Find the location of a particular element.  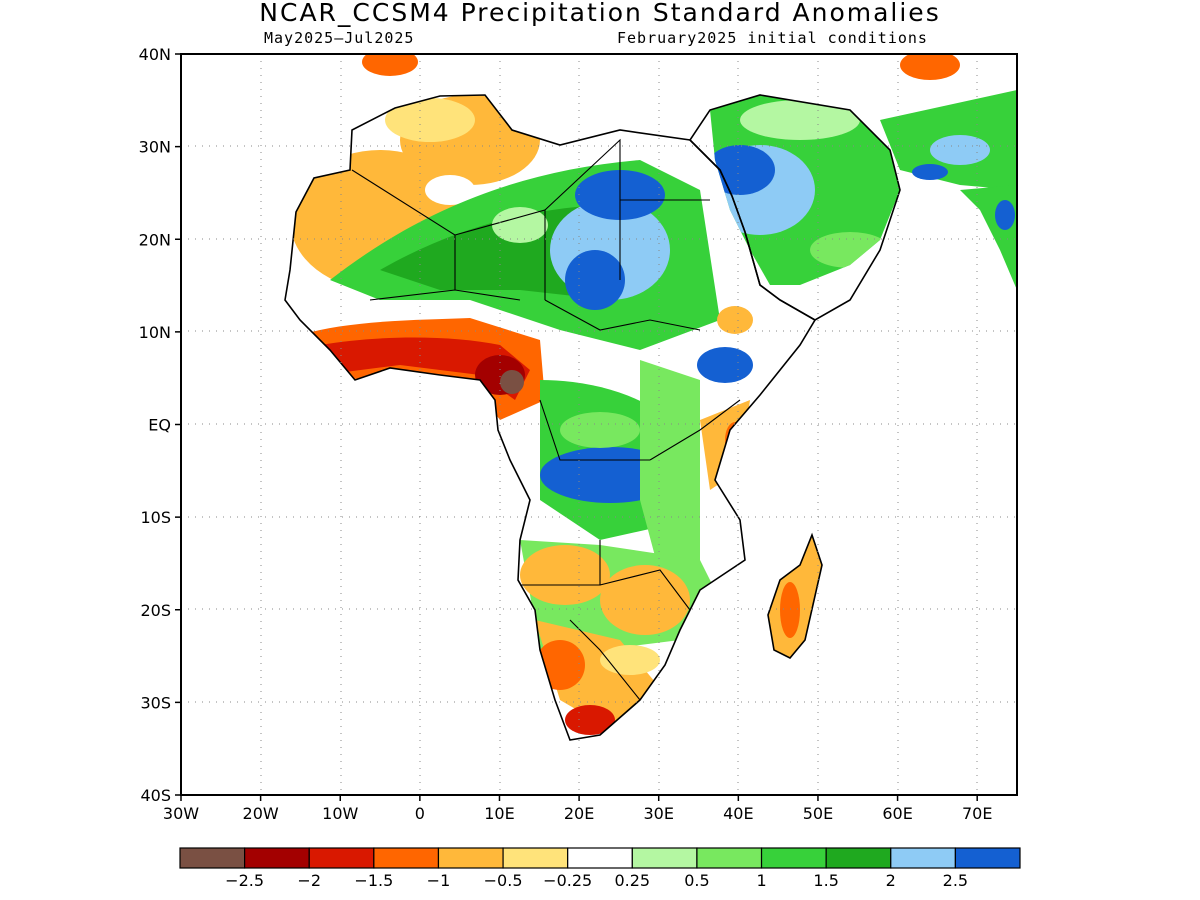

colorbar: −2.5 −2 −1.5 −1 −0.5 −0.25 0.25 0.5 1 1.5 2 2.5 is located at coordinates (600, 868).